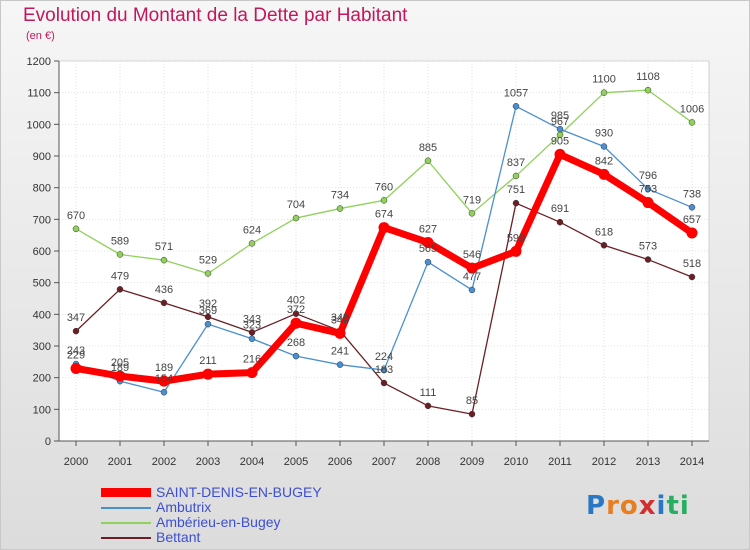  Describe the element at coordinates (252, 319) in the screenshot. I see `data-label: 343` at that location.